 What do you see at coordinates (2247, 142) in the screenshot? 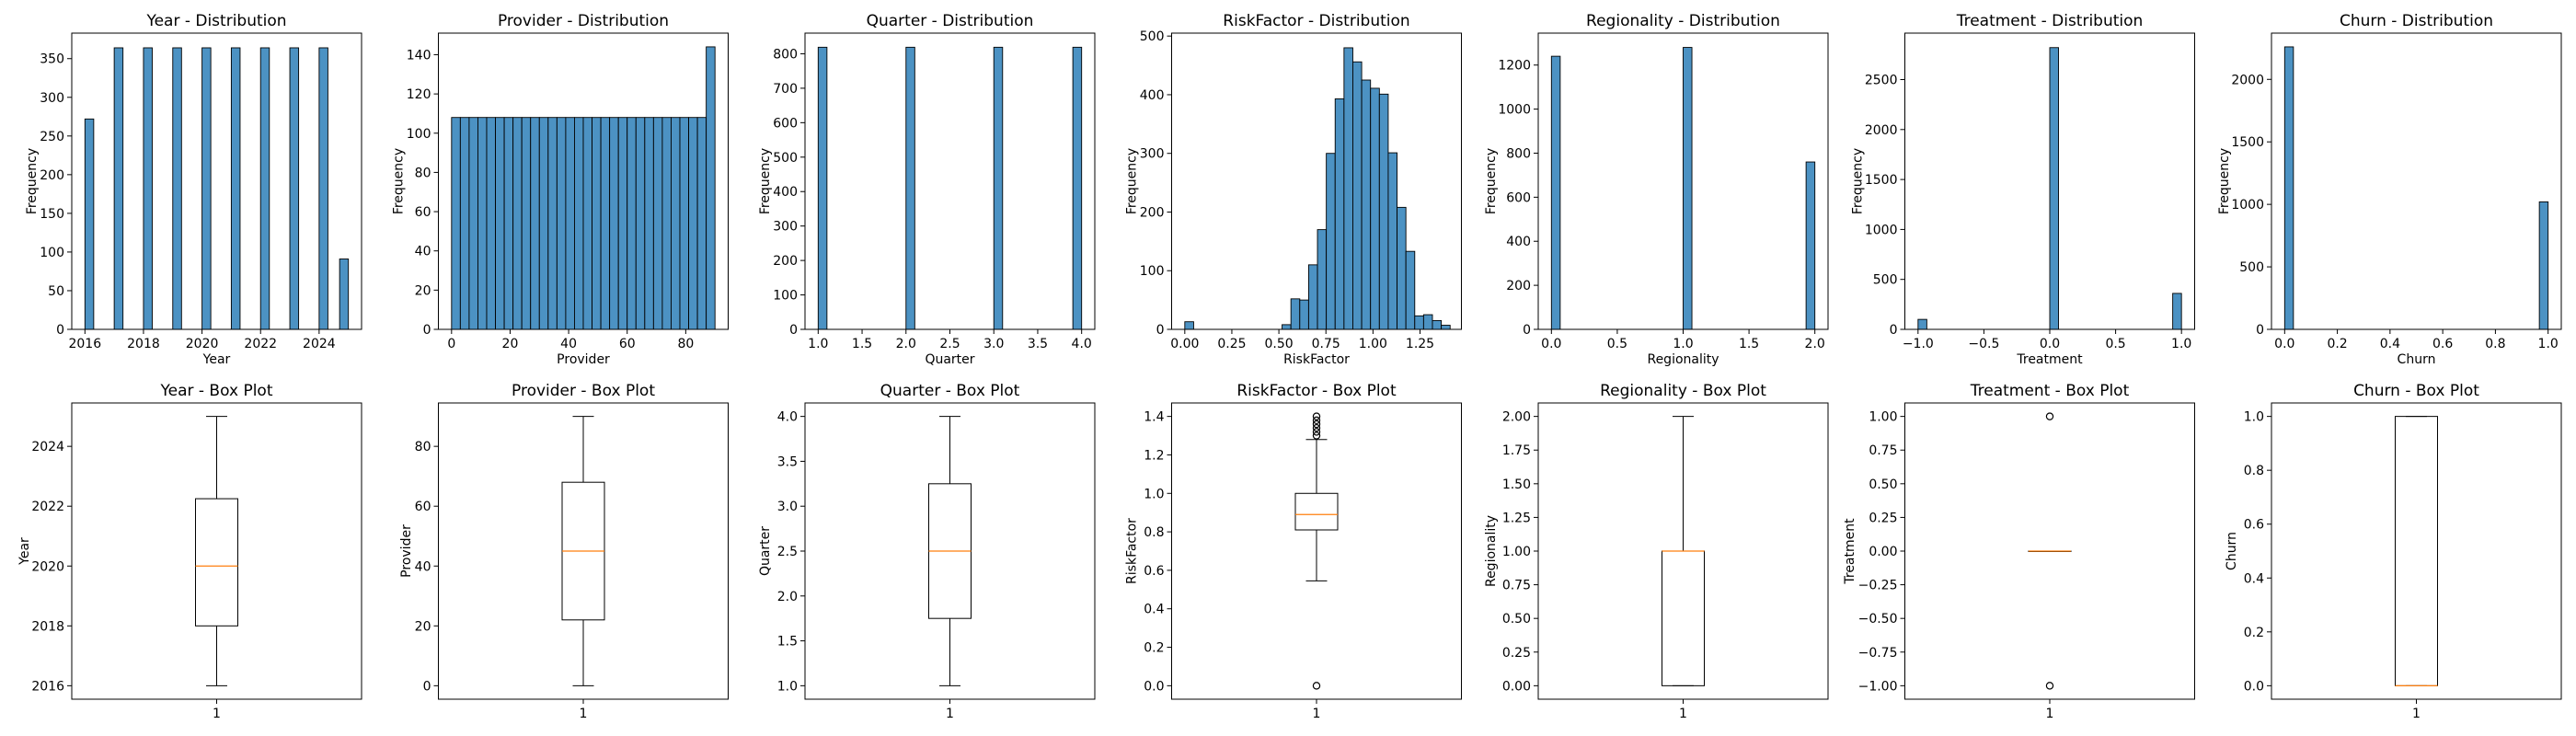
I see `y-tick-label: 1500` at bounding box center [2247, 142].